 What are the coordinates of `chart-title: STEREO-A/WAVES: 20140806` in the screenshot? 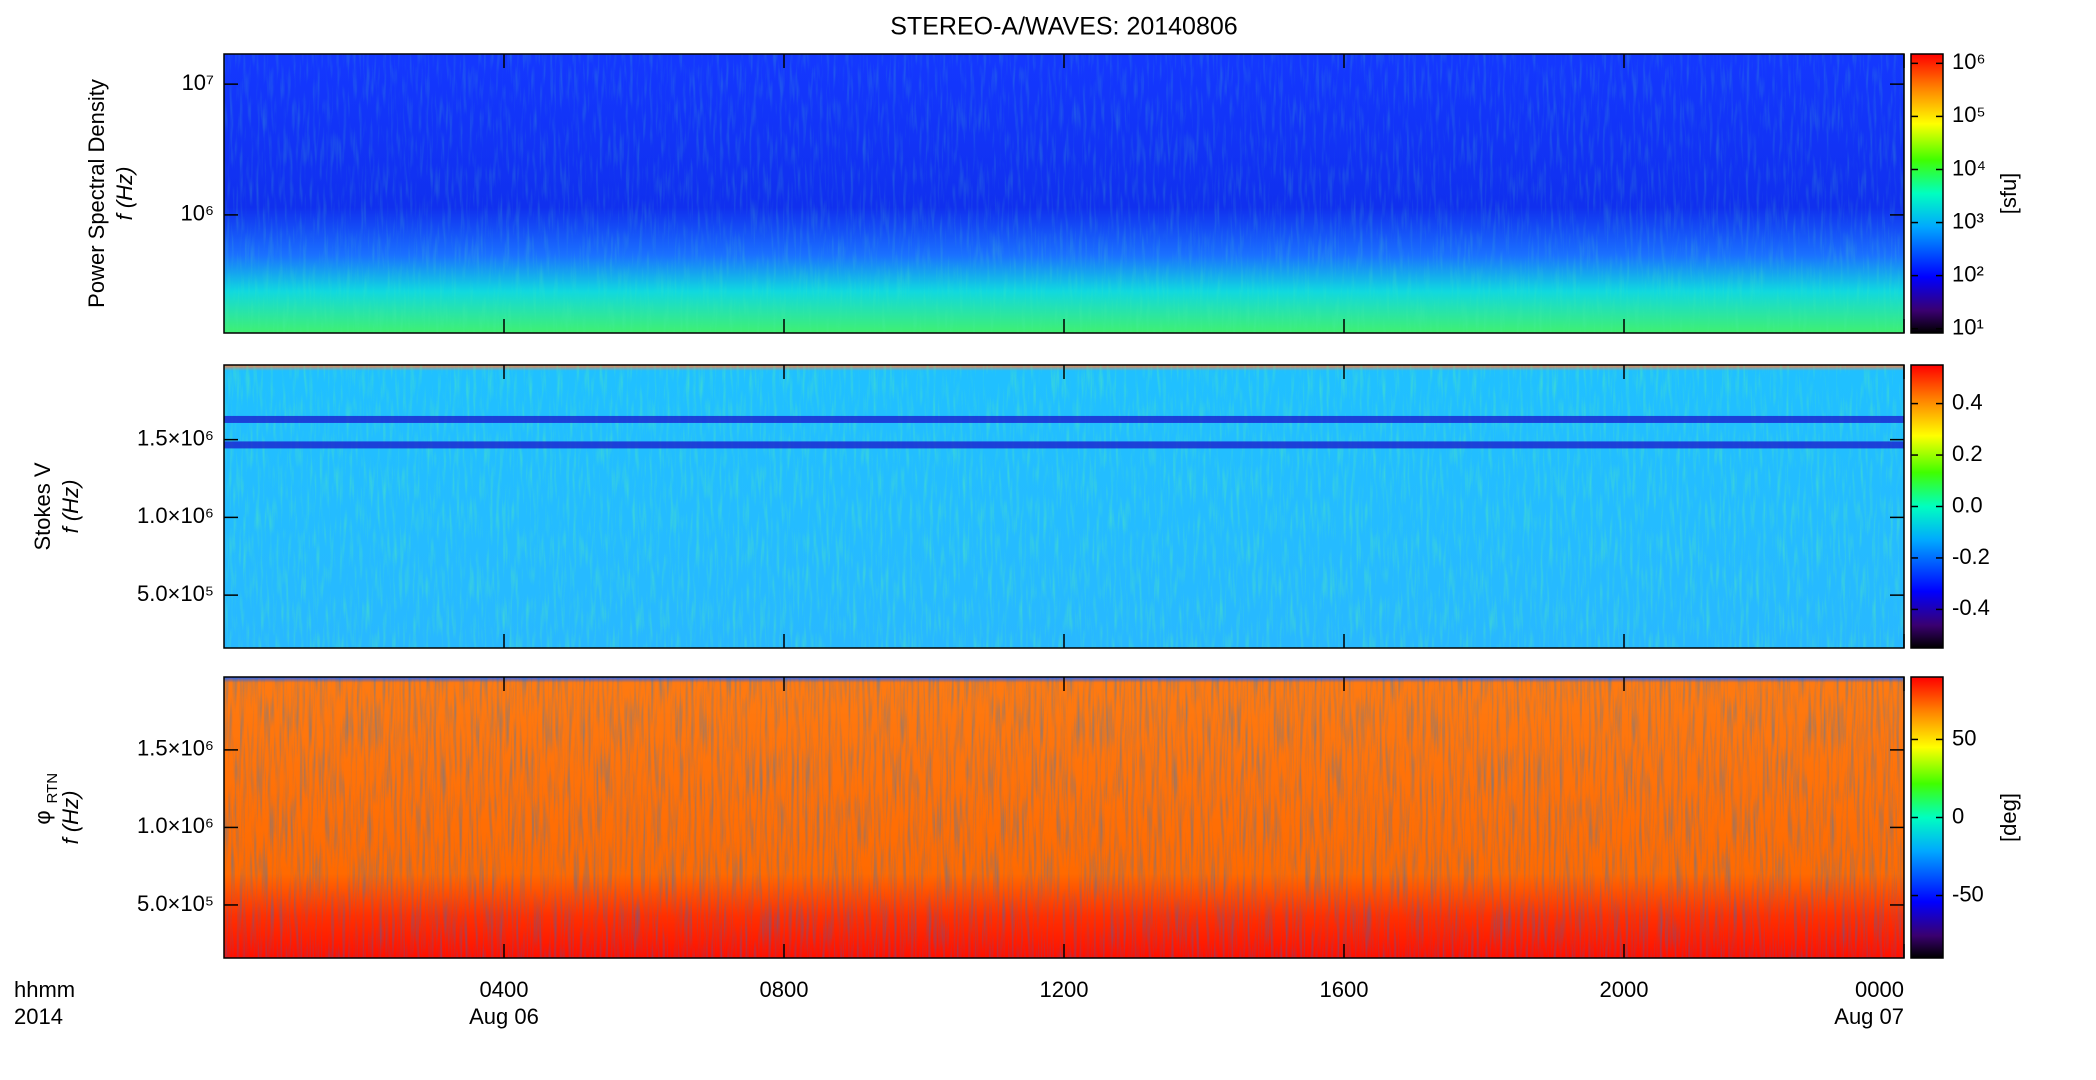 It's located at (1063, 27).